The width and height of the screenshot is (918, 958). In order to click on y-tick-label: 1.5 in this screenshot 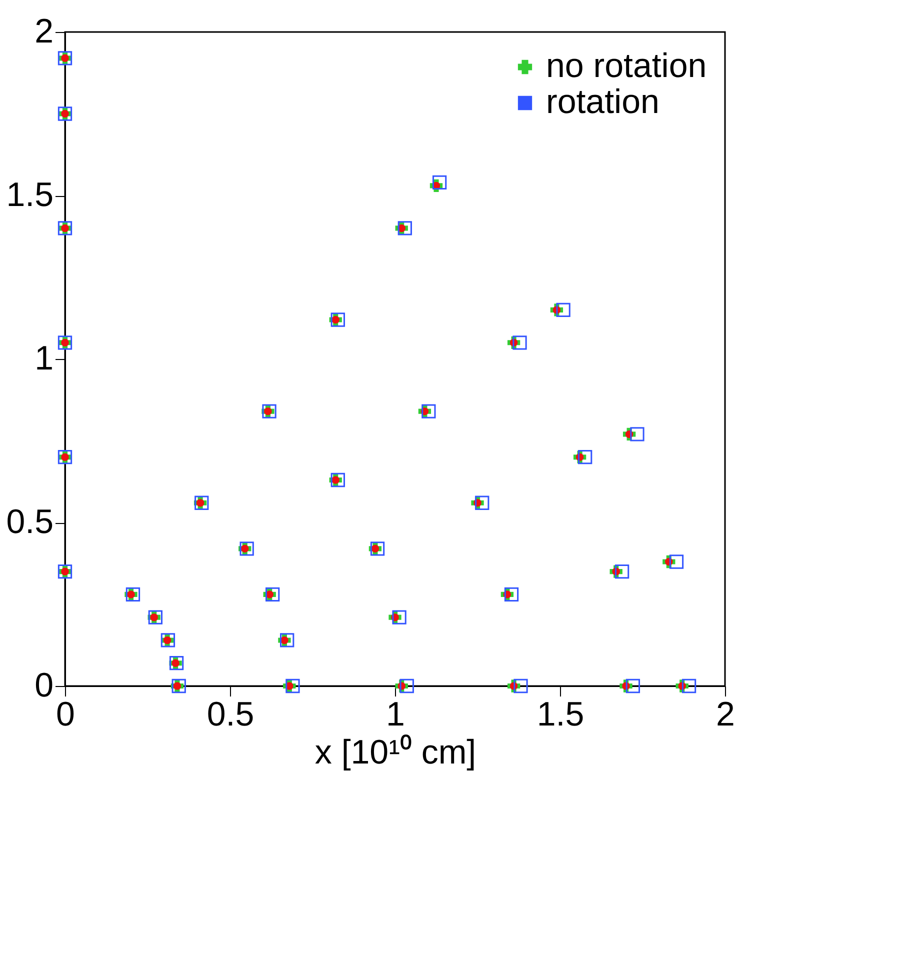, I will do `click(30, 195)`.